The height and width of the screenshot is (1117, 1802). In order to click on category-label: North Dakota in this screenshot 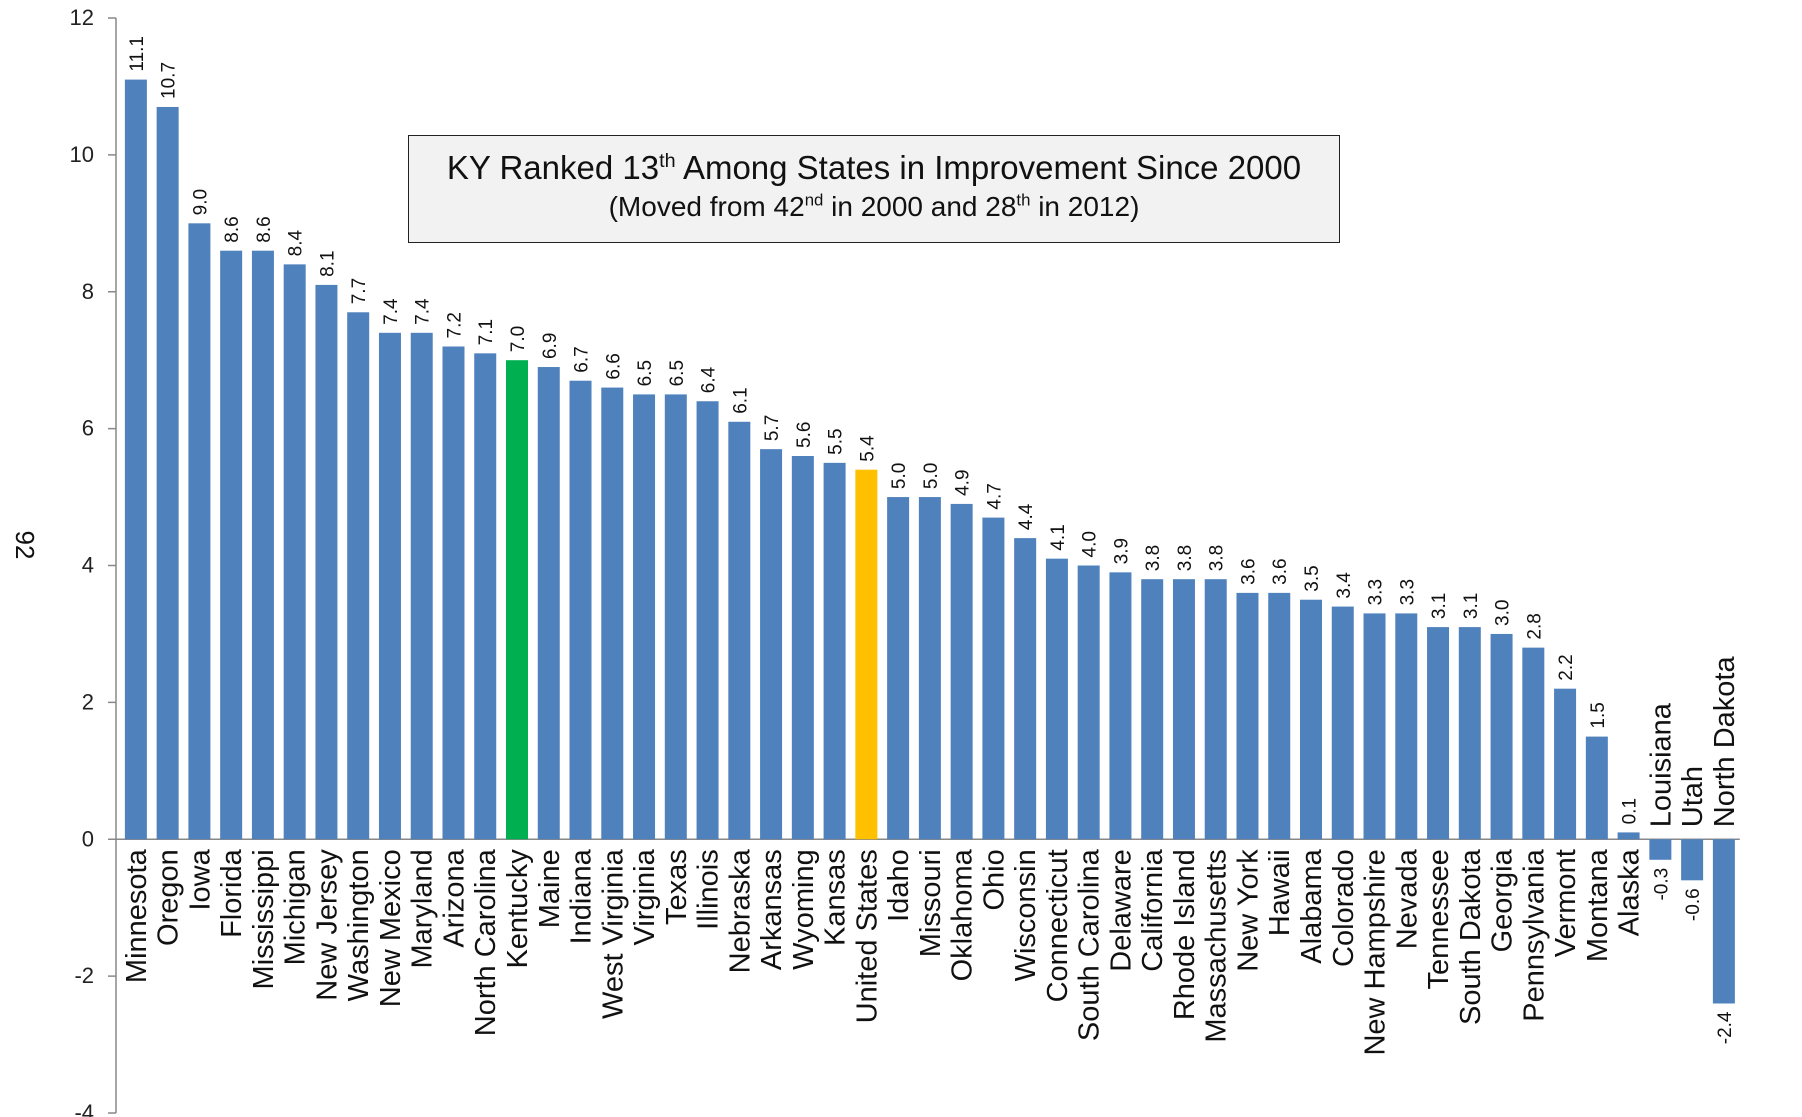, I will do `click(1725, 742)`.